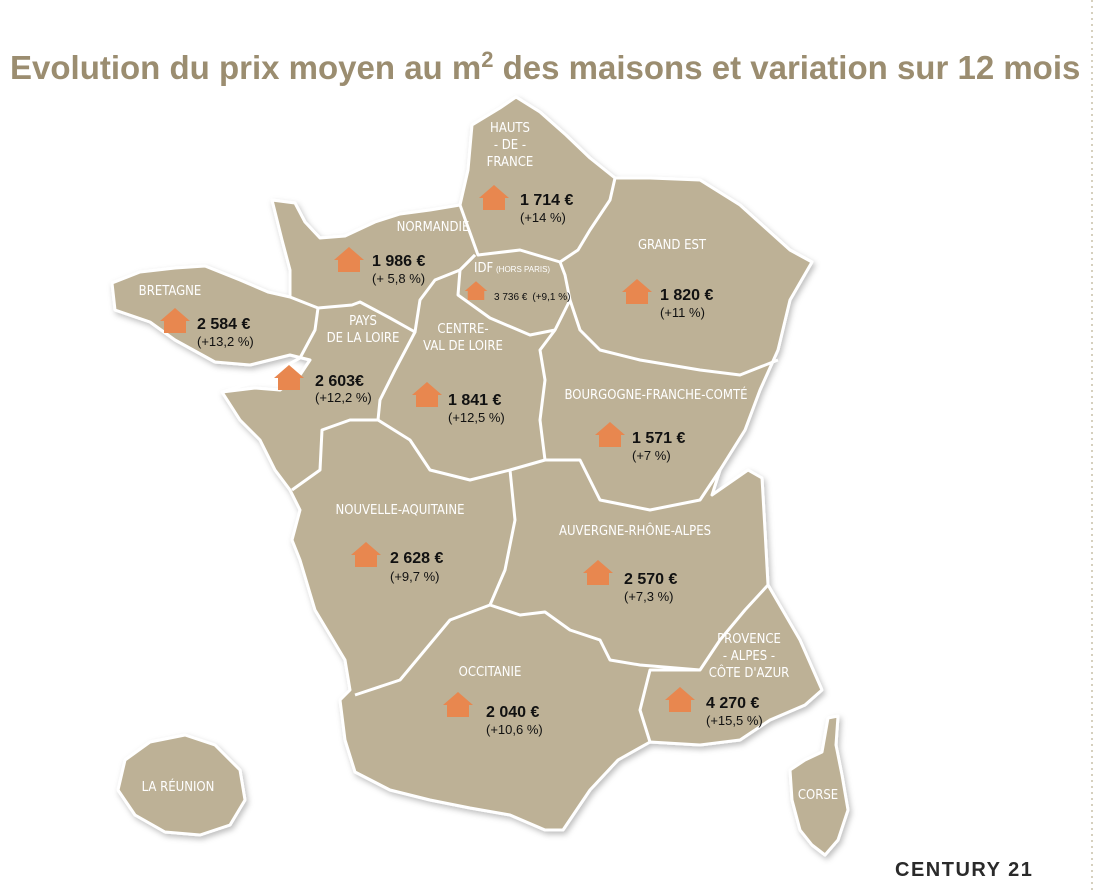  What do you see at coordinates (749, 673) in the screenshot?
I see `region-name: CÔTE D'AZUR` at bounding box center [749, 673].